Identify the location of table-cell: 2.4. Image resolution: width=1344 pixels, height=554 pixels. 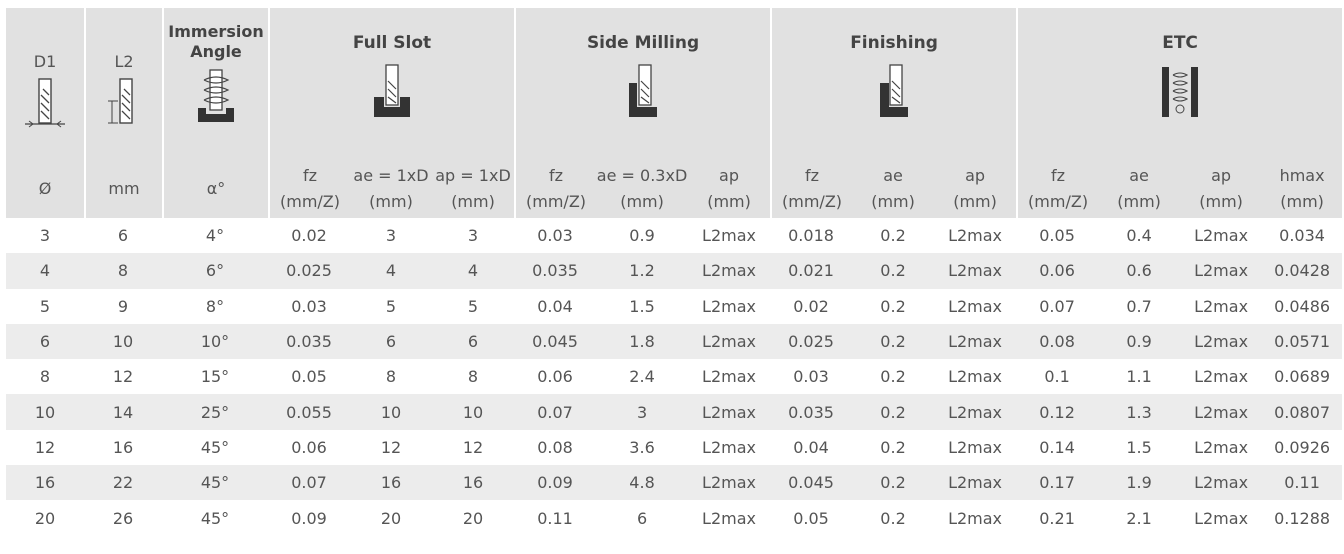
(642, 377).